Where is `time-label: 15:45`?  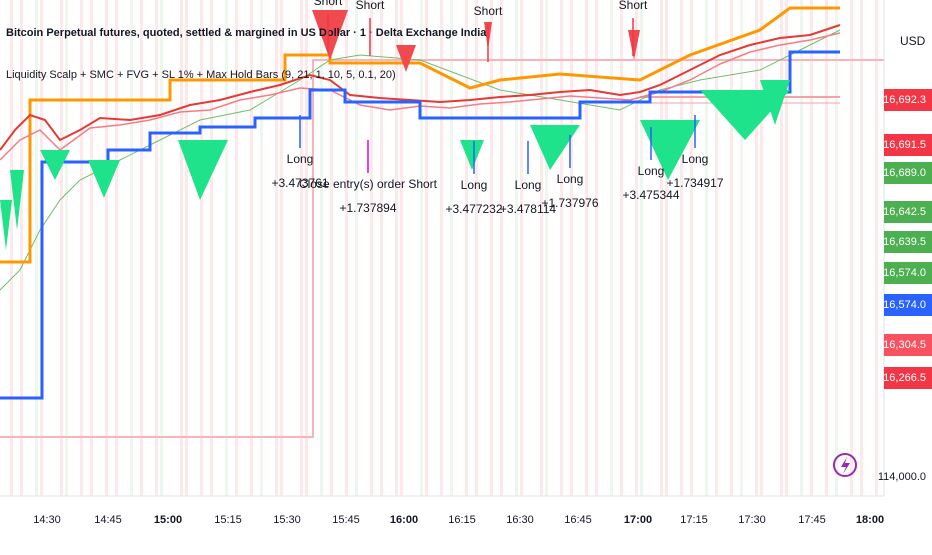
time-label: 15:45 is located at coordinates (346, 520).